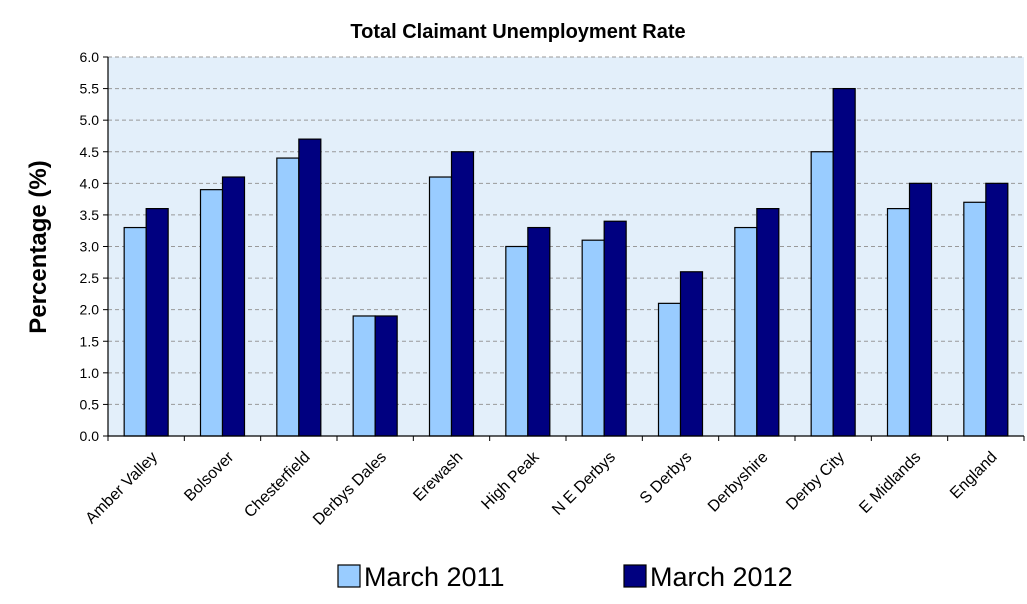 Image resolution: width=1027 pixels, height=604 pixels. Describe the element at coordinates (277, 485) in the screenshot. I see `x-tick-label: Chesterfield` at that location.